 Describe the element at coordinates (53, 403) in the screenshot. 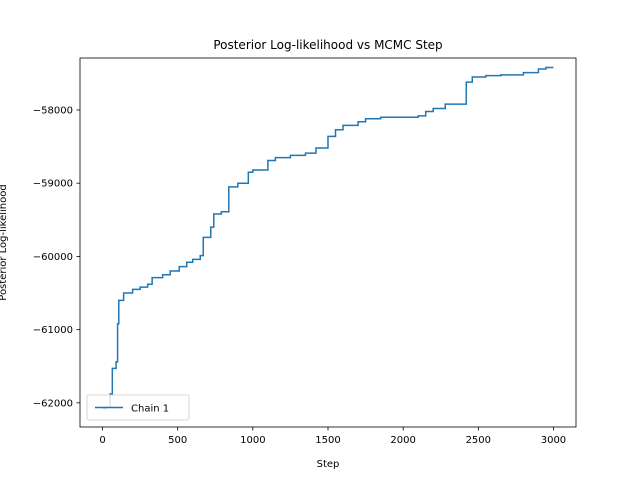

I see `y-tick-label: −62000` at that location.